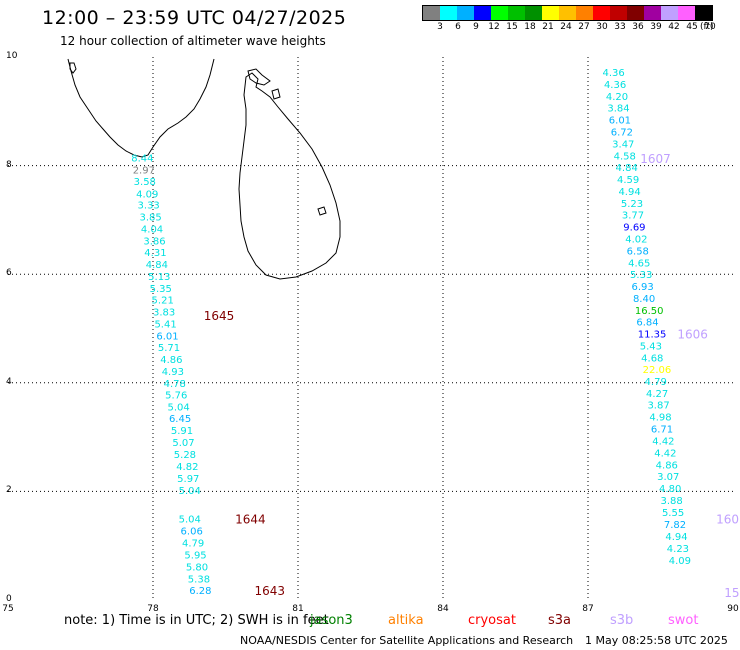  What do you see at coordinates (675, 525) in the screenshot?
I see `wave-height-value: 7.82` at bounding box center [675, 525].